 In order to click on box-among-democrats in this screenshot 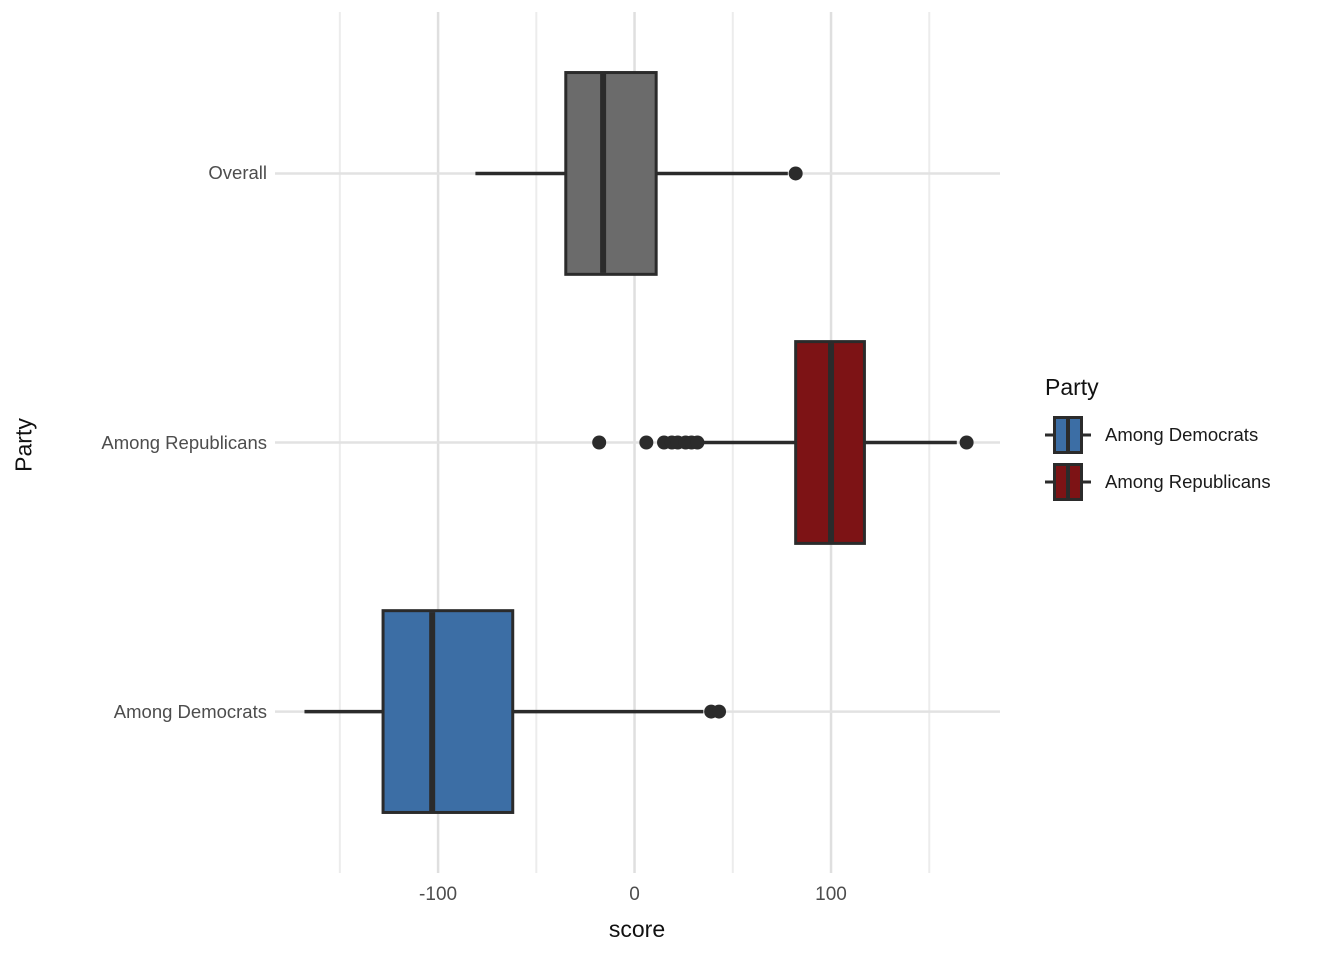, I will do `click(448, 711)`.